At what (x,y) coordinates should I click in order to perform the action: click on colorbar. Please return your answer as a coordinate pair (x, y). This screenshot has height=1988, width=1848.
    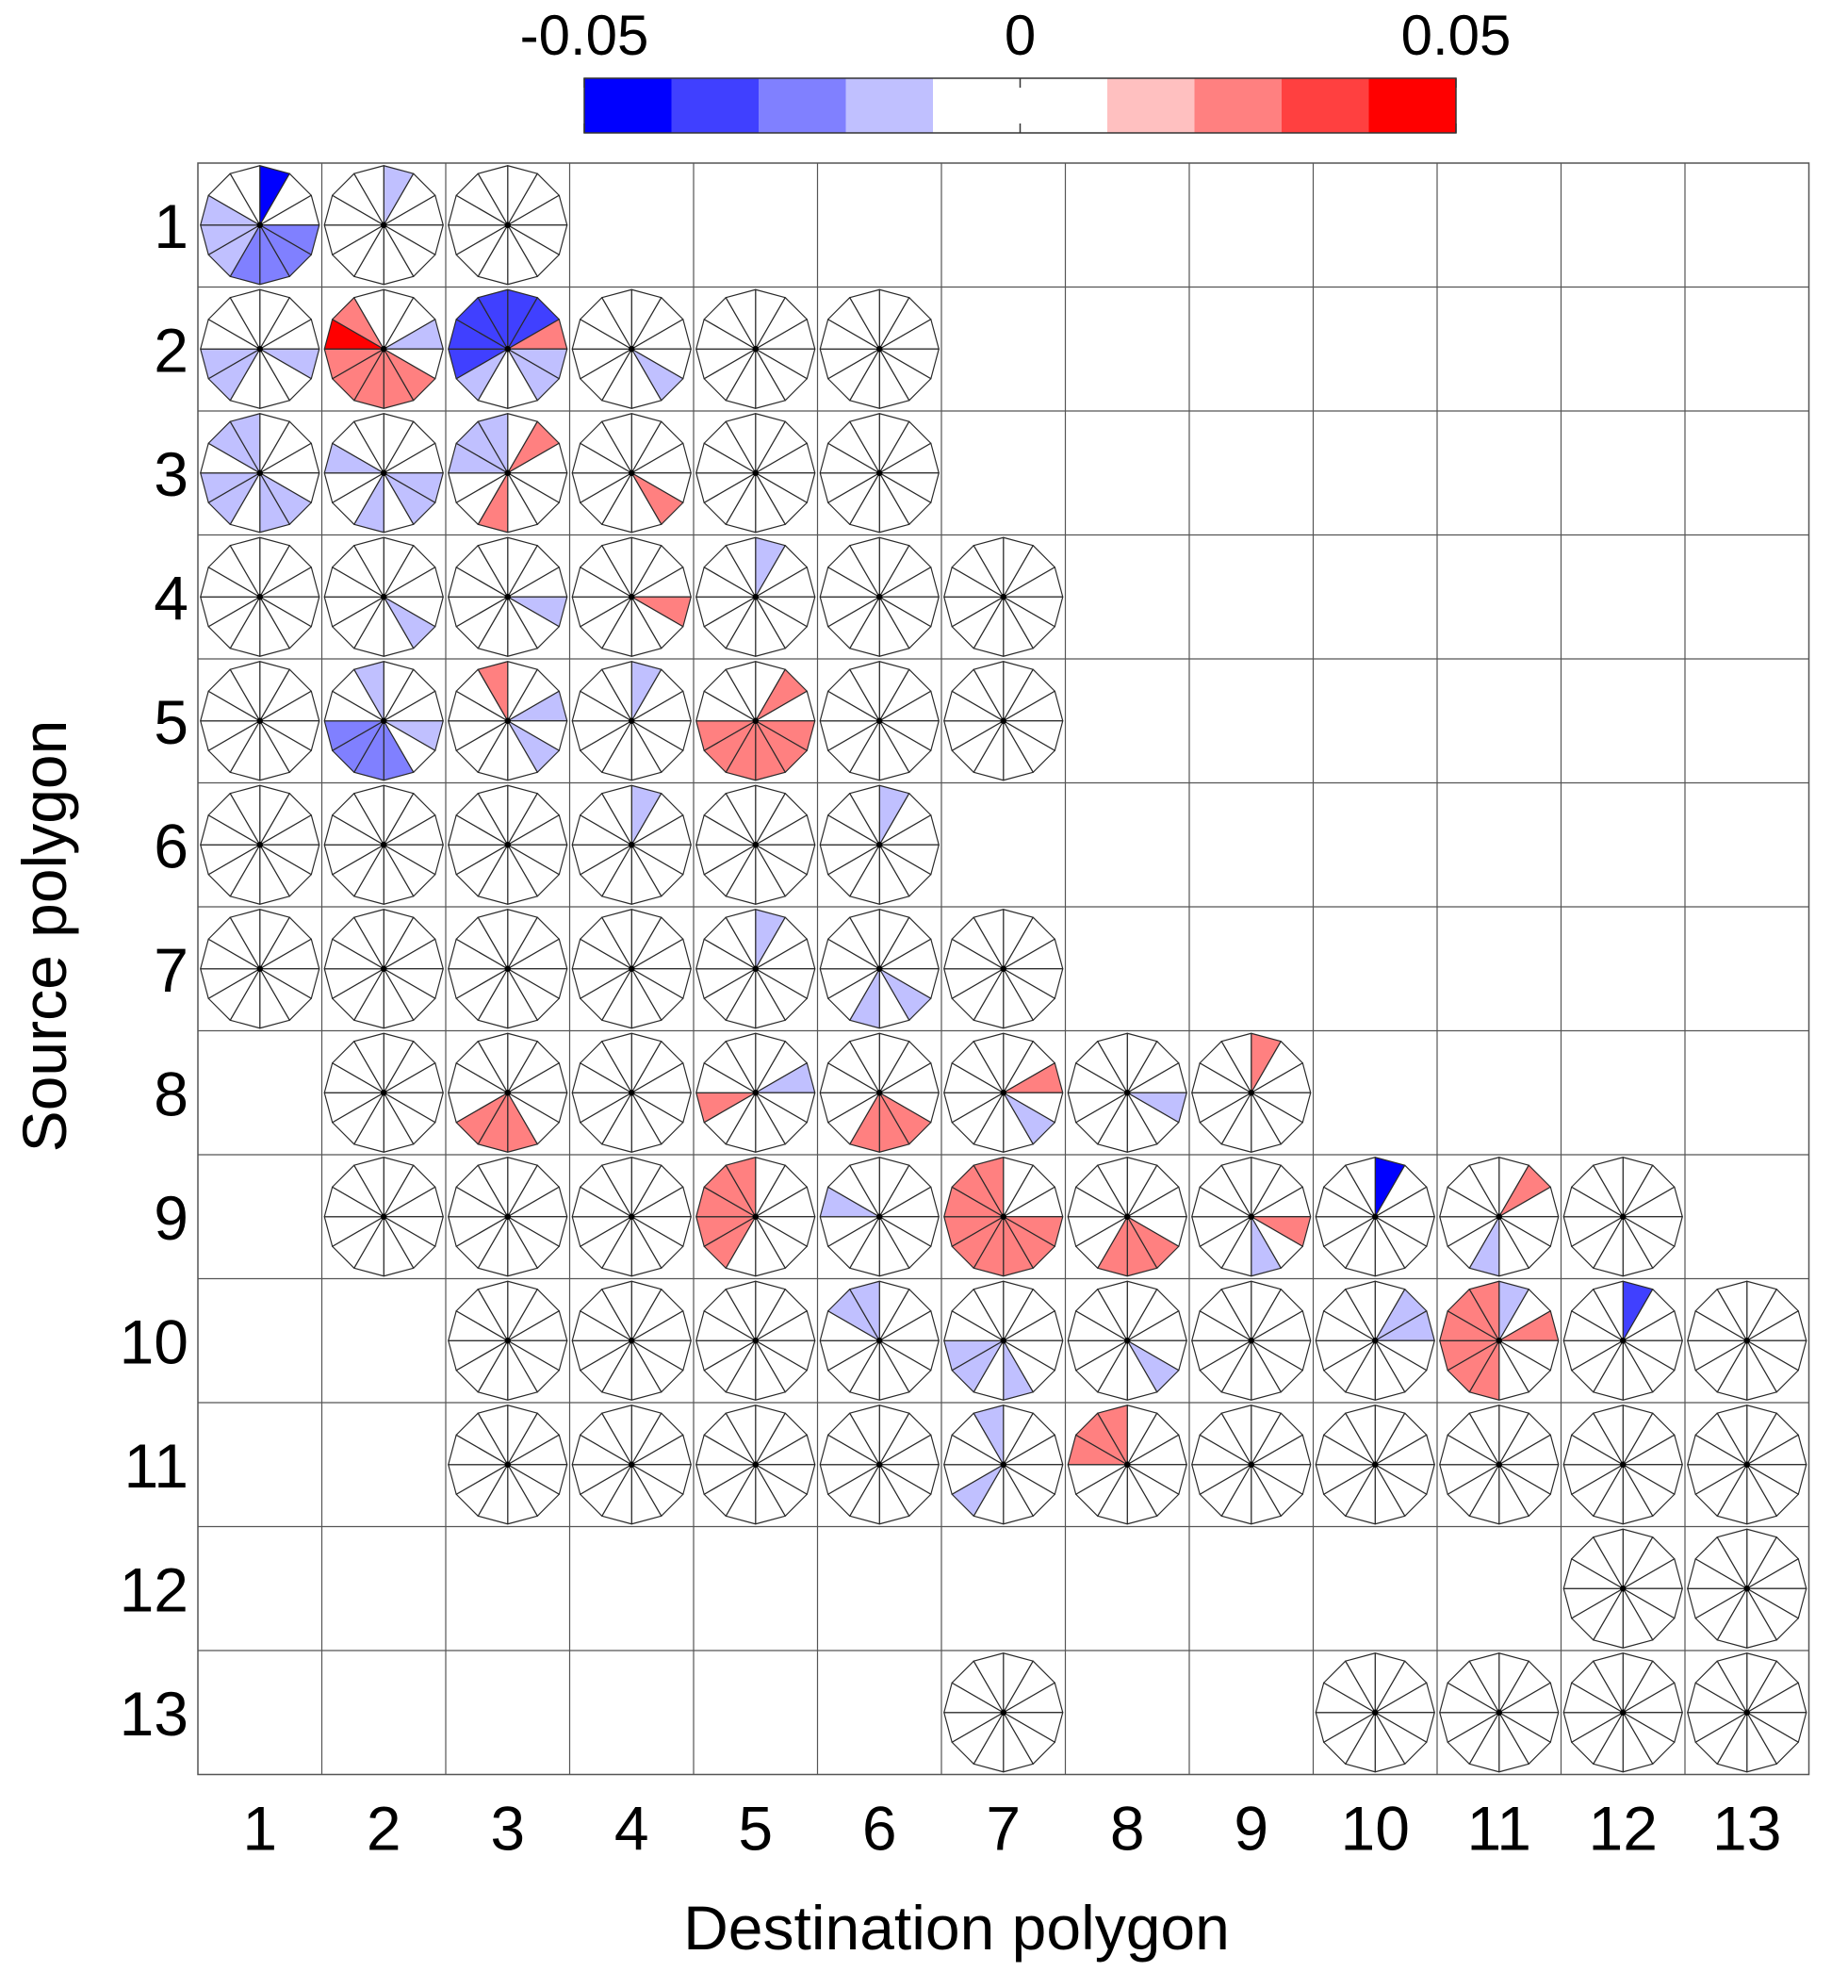
    Looking at the image, I should click on (1020, 106).